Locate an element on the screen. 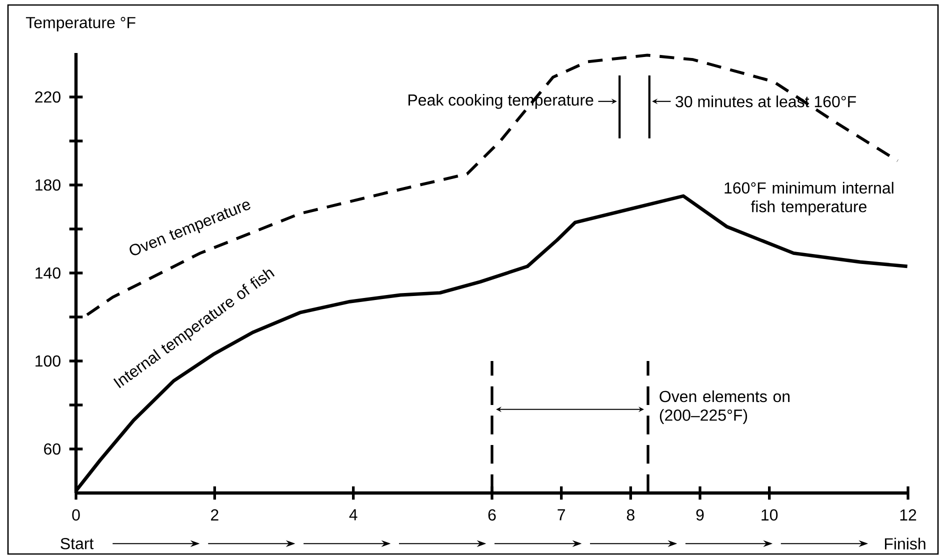 This screenshot has width=943, height=558. x-tick-label: 2 is located at coordinates (214, 514).